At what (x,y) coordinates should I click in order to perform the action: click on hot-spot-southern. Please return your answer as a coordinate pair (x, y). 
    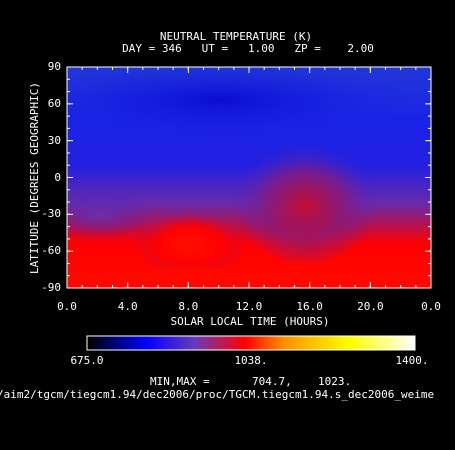
    Looking at the image, I should click on (190, 245).